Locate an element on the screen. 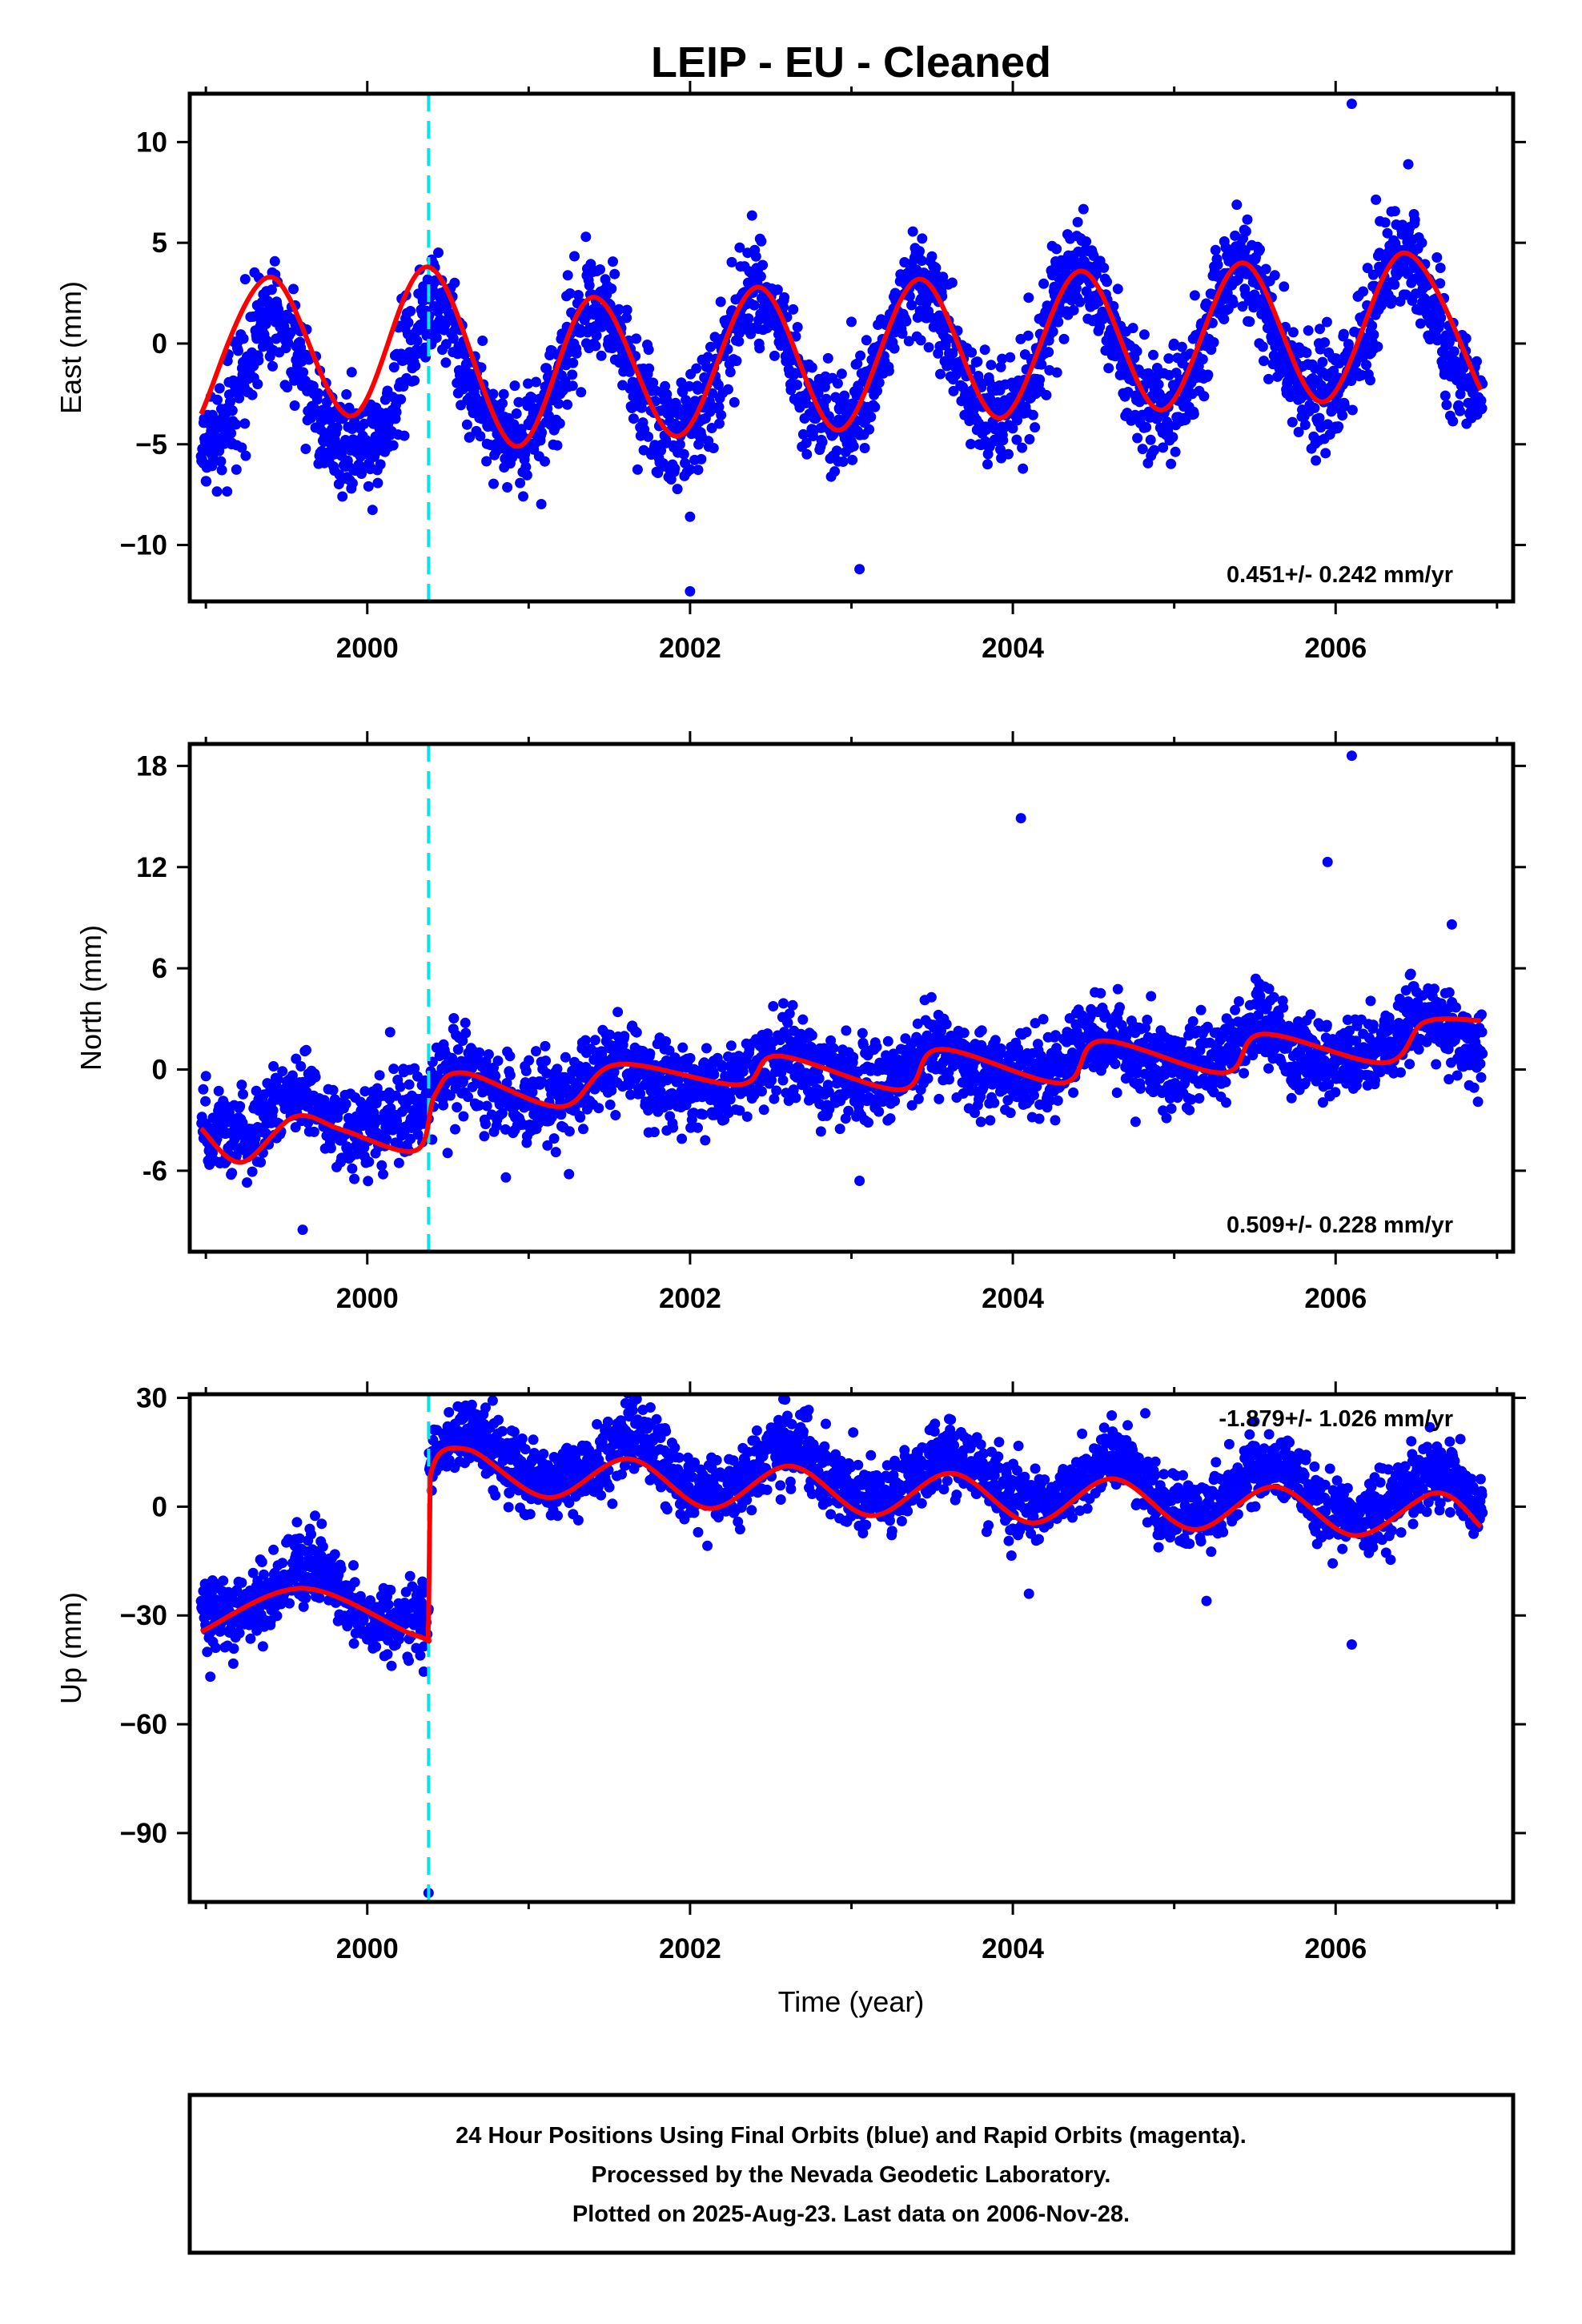  y-tick-label: 0 is located at coordinates (159, 344).